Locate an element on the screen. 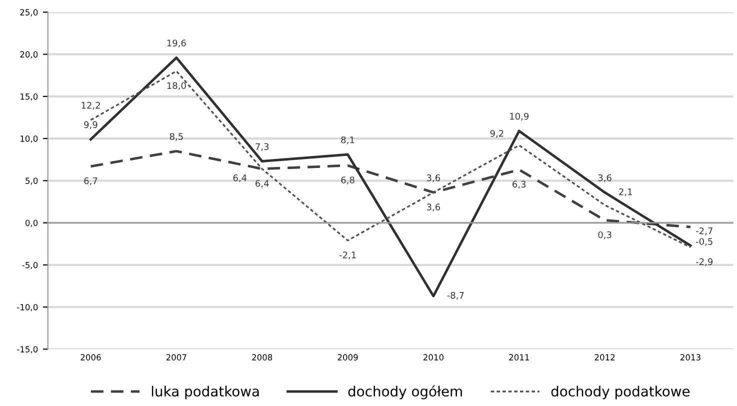 This screenshot has height=406, width=737. data-label: 0,3 is located at coordinates (605, 235).